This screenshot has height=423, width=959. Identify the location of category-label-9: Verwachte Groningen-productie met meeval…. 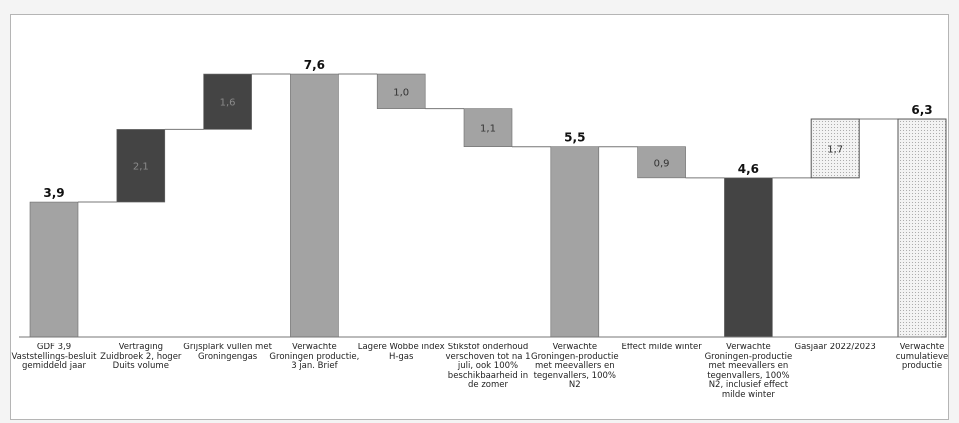
(748, 371).